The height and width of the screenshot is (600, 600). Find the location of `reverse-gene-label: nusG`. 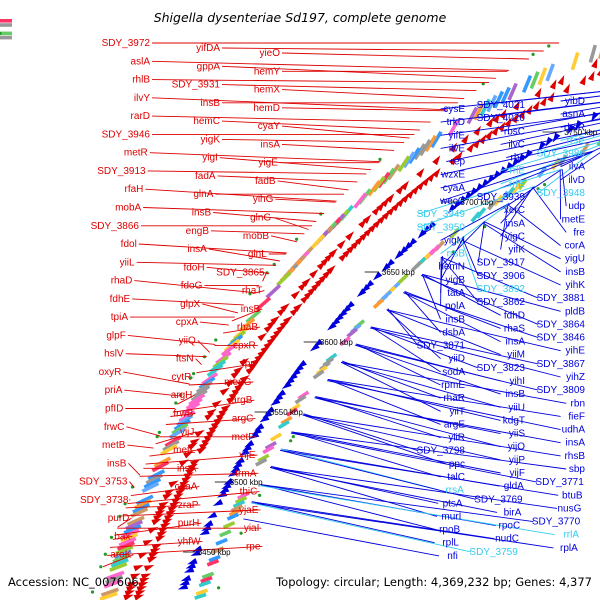

reverse-gene-label: nusG is located at coordinates (569, 508).